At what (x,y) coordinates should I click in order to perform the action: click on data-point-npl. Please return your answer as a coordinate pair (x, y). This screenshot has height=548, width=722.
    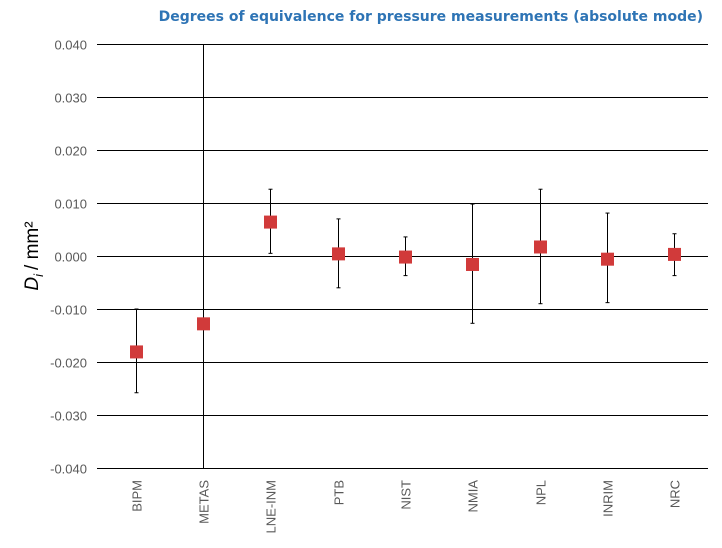
    Looking at the image, I should click on (540, 247).